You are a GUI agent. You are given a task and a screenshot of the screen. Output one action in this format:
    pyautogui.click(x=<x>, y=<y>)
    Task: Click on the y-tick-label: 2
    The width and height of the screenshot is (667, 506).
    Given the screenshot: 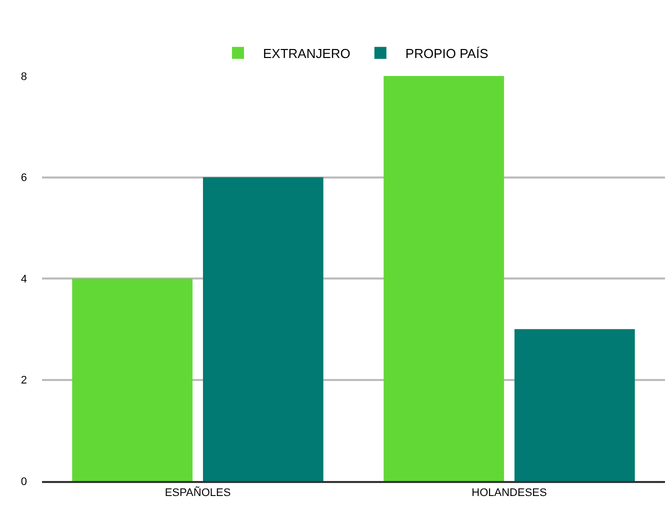 What is the action you would take?
    pyautogui.click(x=23, y=380)
    